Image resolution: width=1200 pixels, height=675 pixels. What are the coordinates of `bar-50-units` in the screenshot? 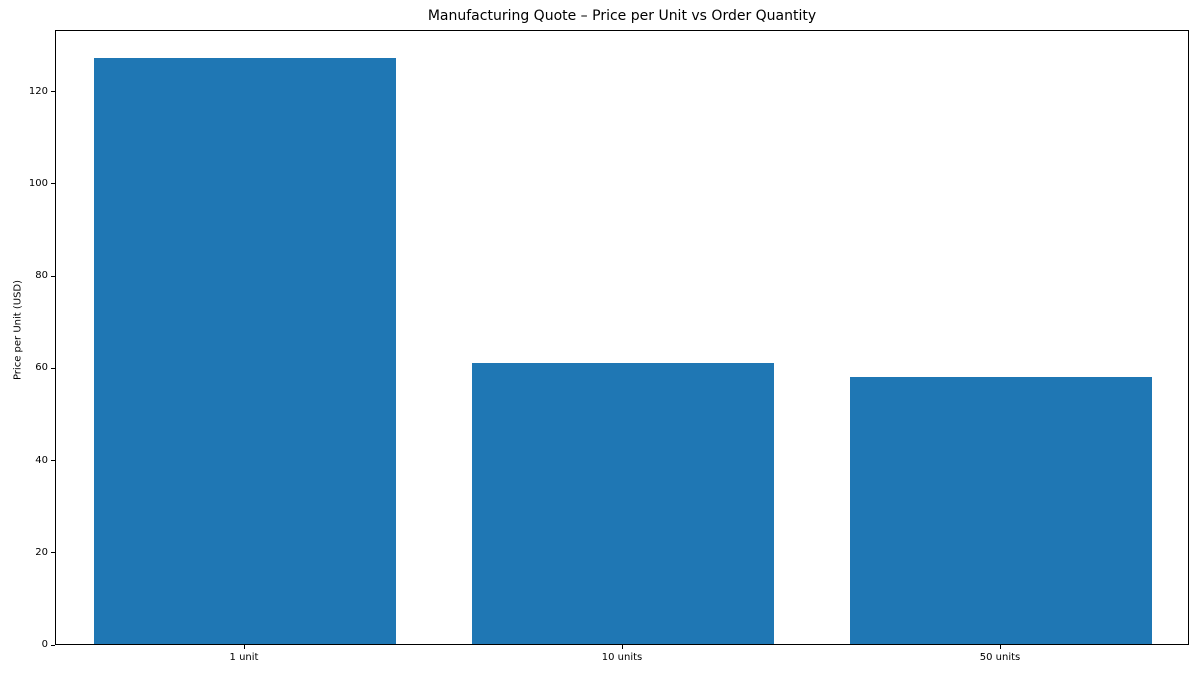 It's located at (1001, 510).